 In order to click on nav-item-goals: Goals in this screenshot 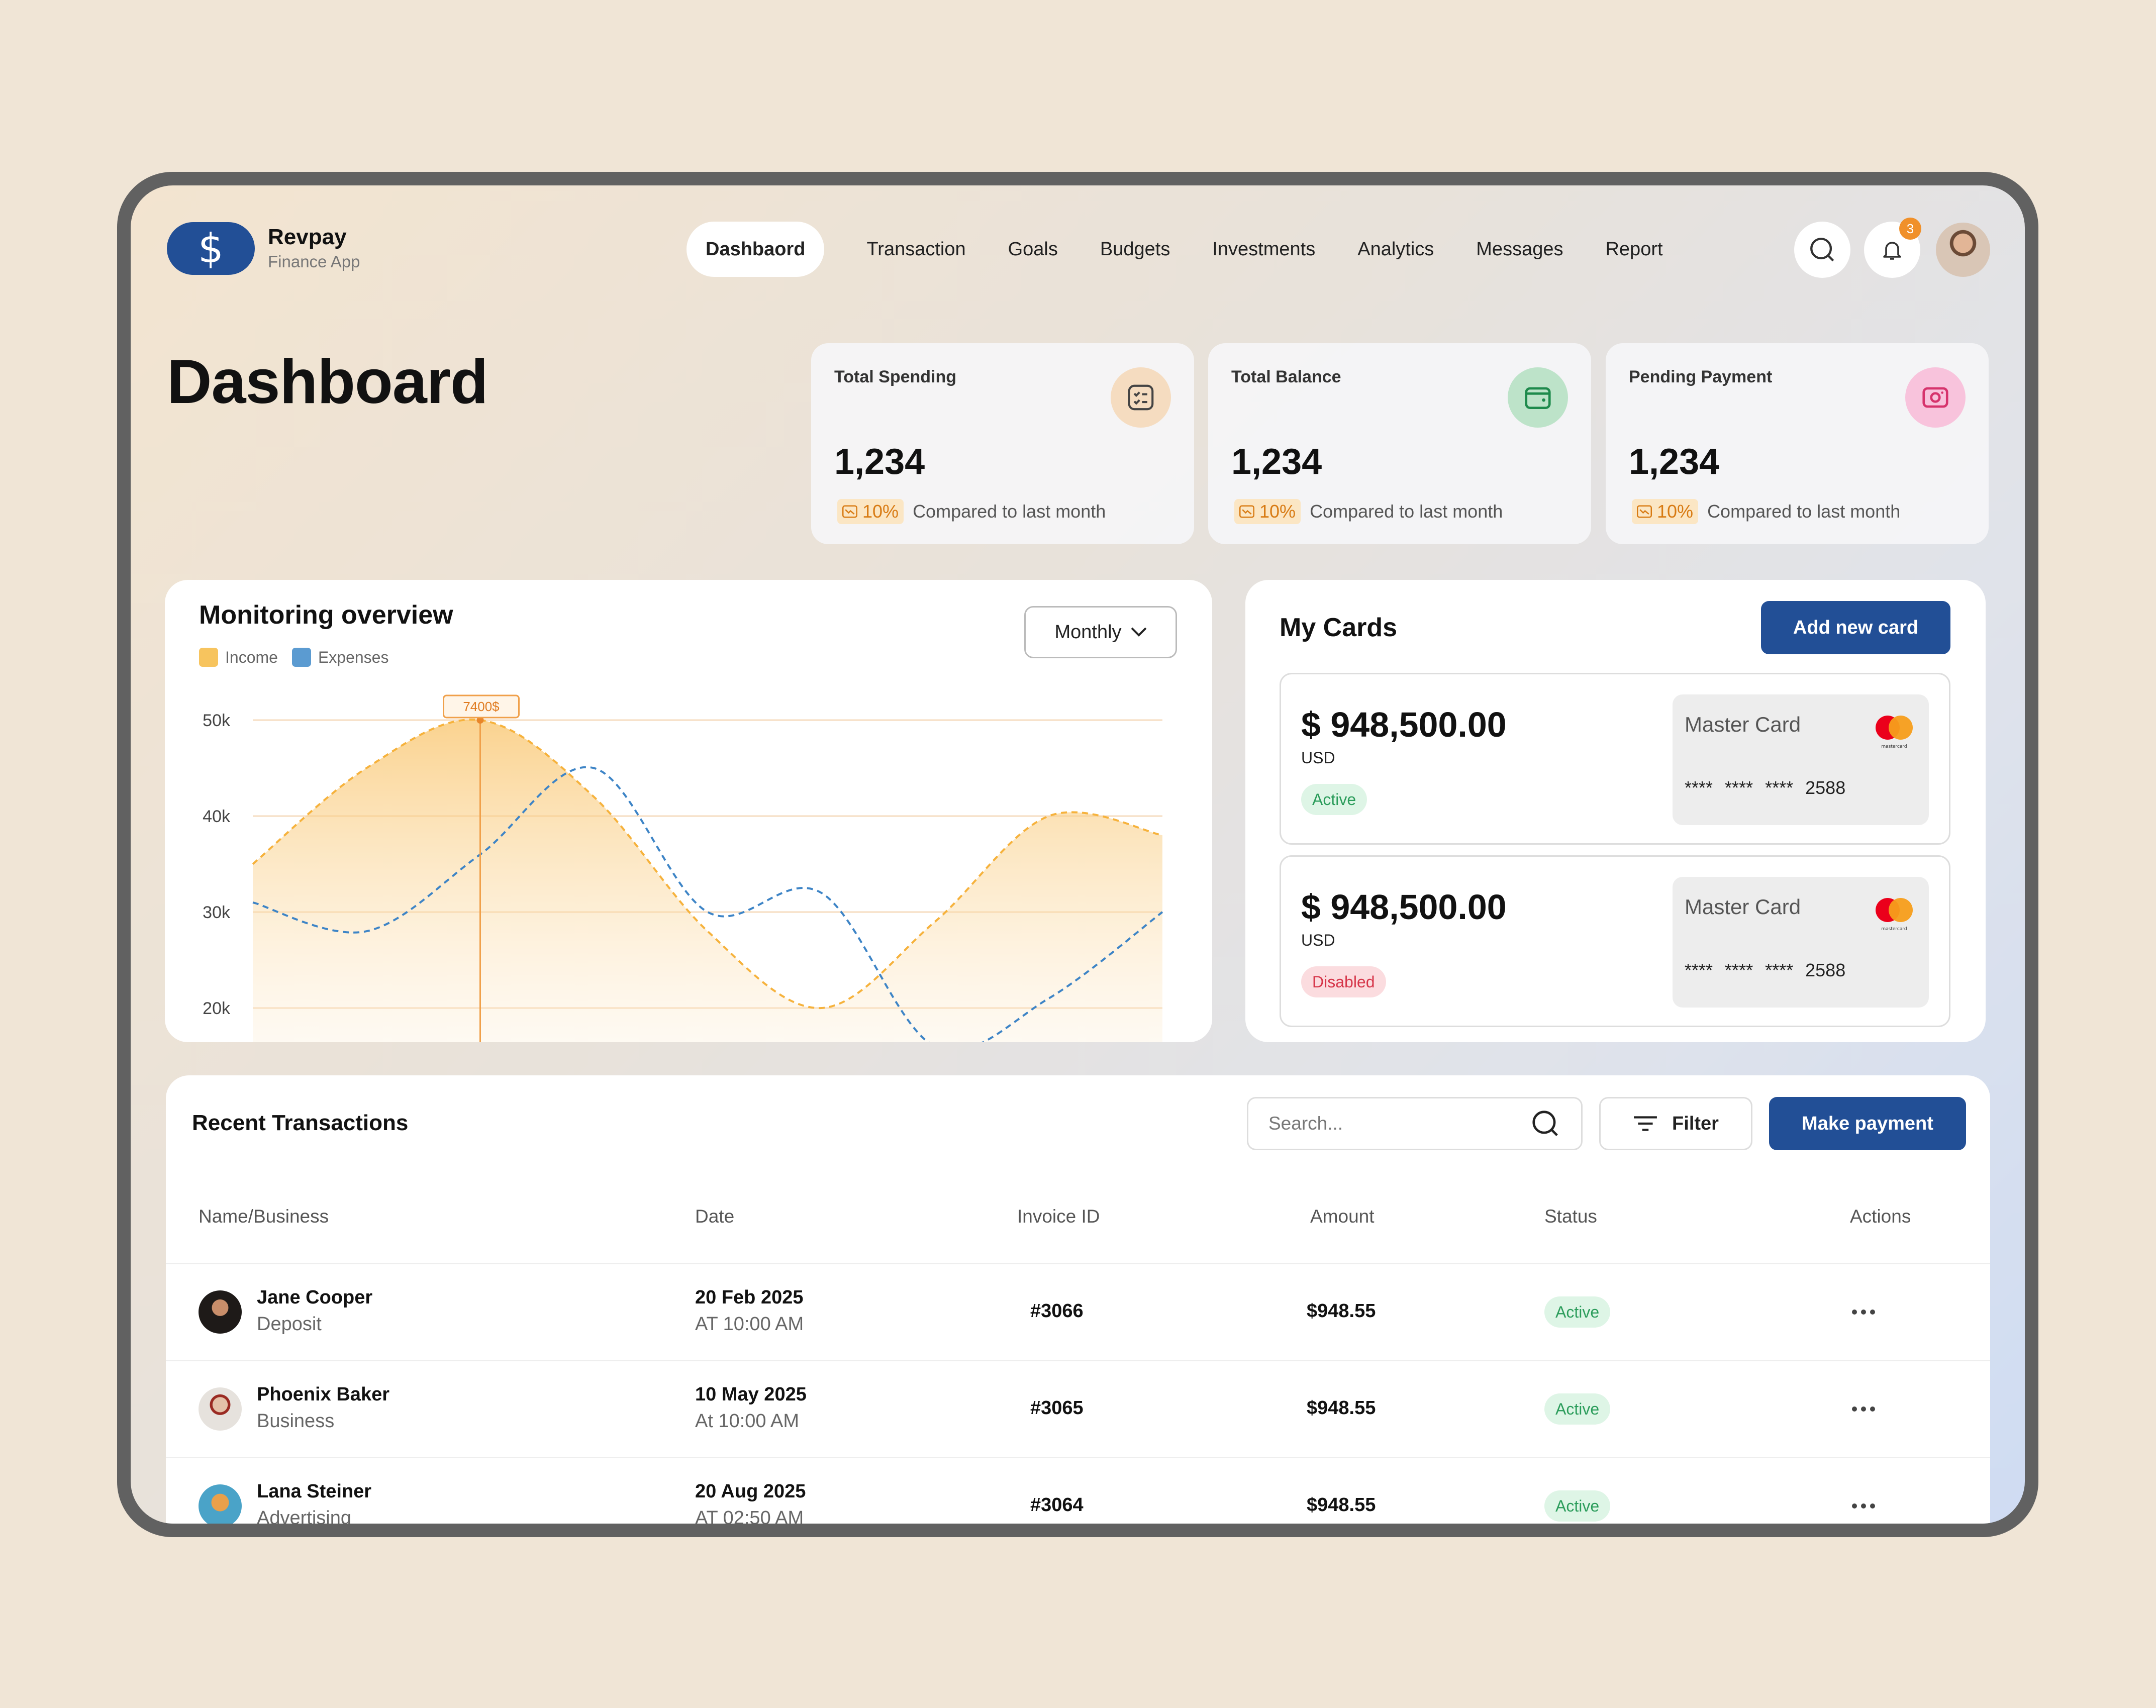, I will do `click(1033, 249)`.